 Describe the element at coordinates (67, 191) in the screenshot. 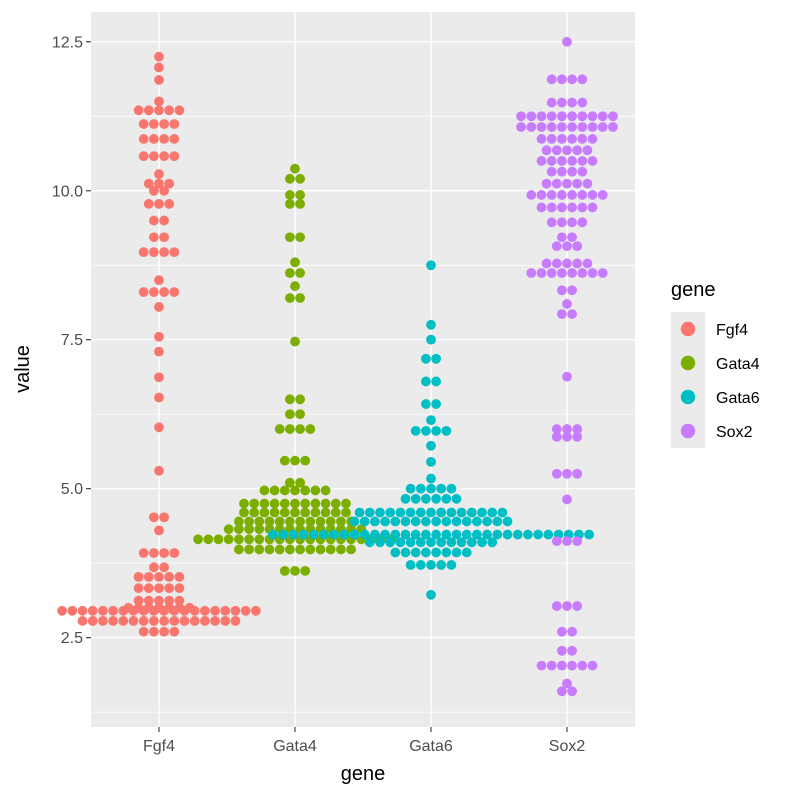

I see `y-tick-label: 10.0` at that location.